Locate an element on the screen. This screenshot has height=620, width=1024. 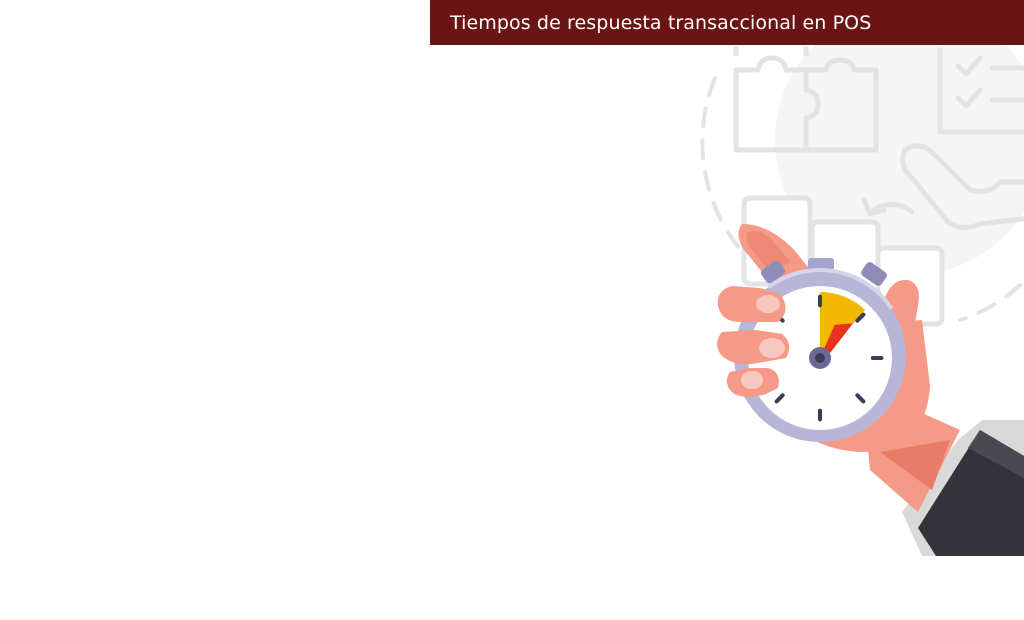
dashed-arc-right is located at coordinates (990, 302).